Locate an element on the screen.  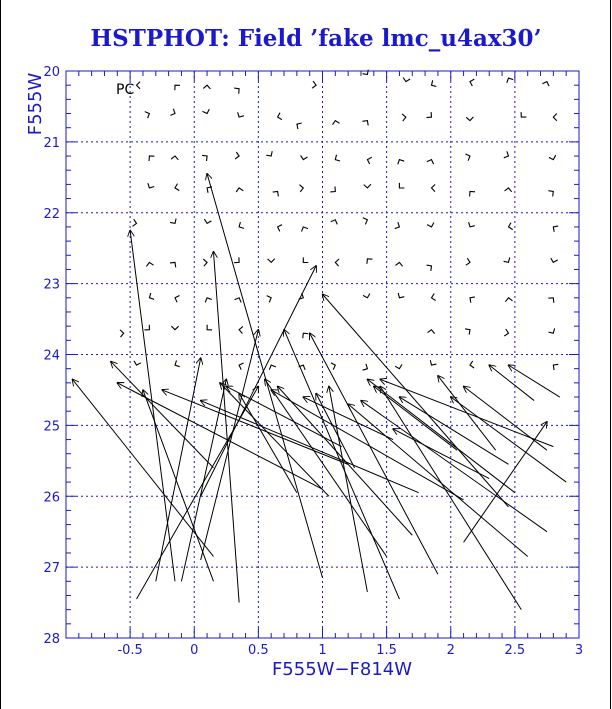
x-tick-label: 0.5 is located at coordinates (258, 650).